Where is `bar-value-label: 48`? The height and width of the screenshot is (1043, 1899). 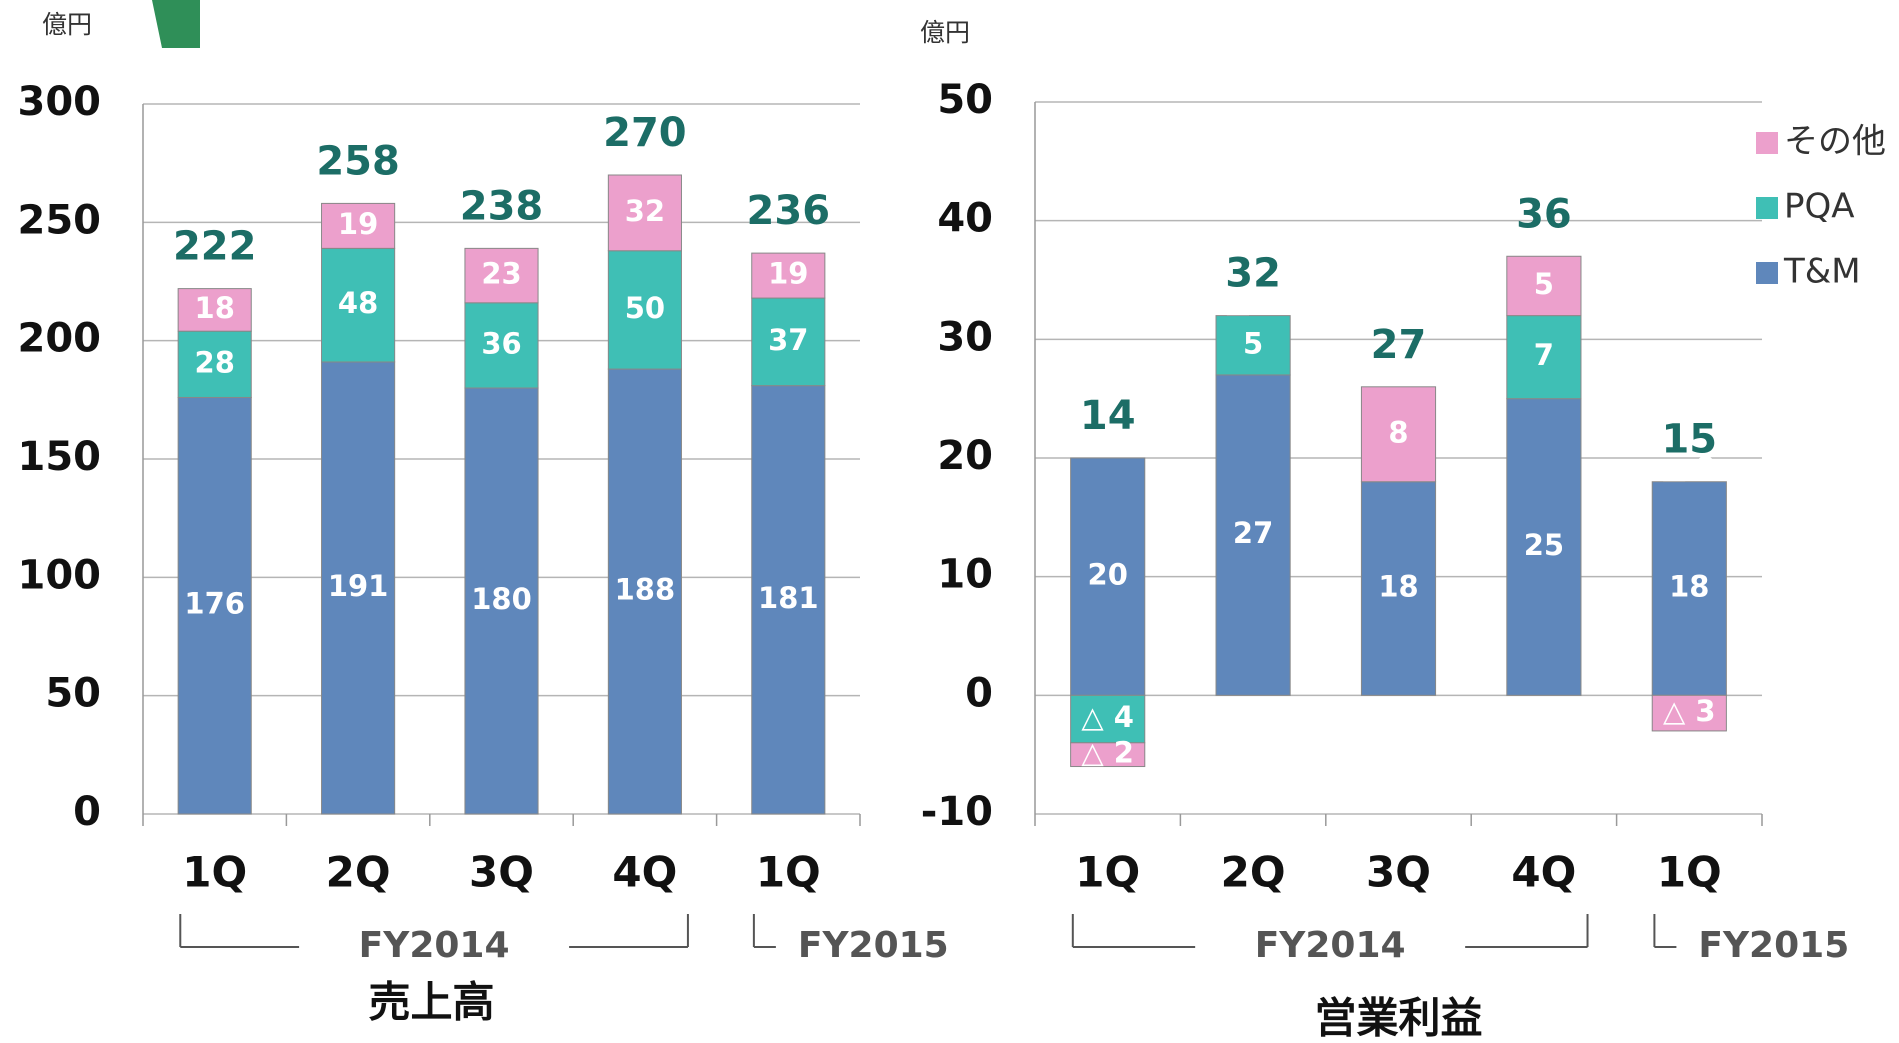
bar-value-label: 48 is located at coordinates (358, 303).